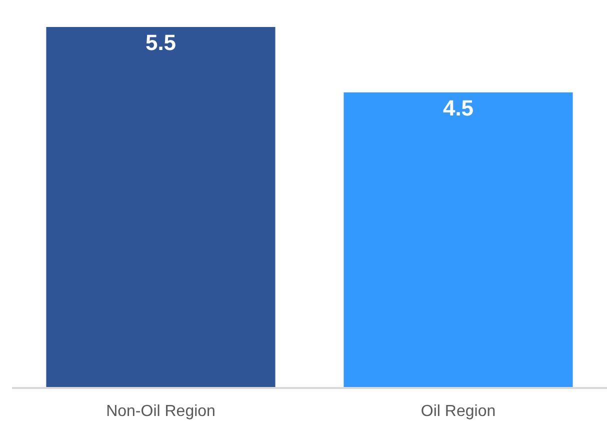 This screenshot has height=431, width=607. Describe the element at coordinates (458, 411) in the screenshot. I see `x-tick-label: Oil Region` at that location.